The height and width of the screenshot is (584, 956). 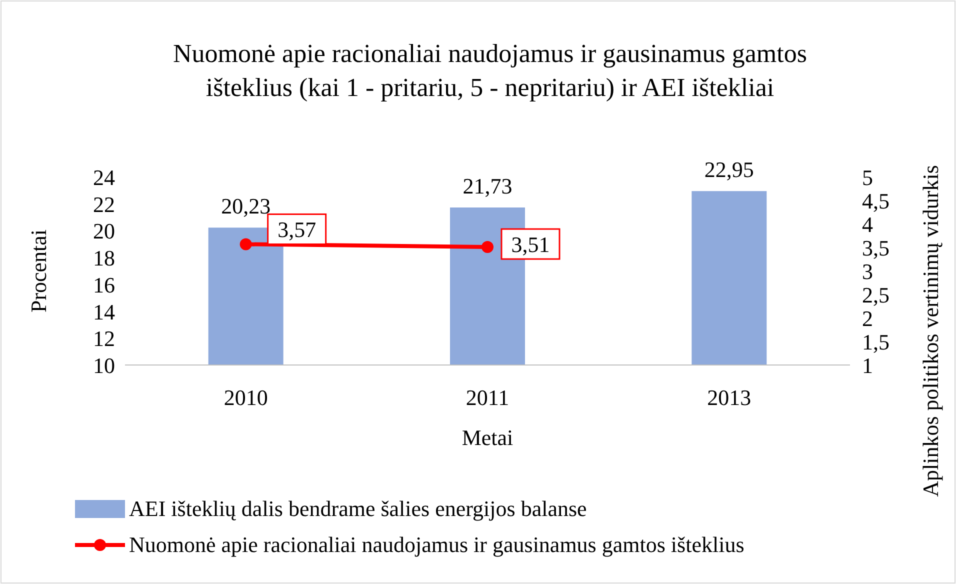 What do you see at coordinates (246, 206) in the screenshot?
I see `data-label: 20,23` at bounding box center [246, 206].